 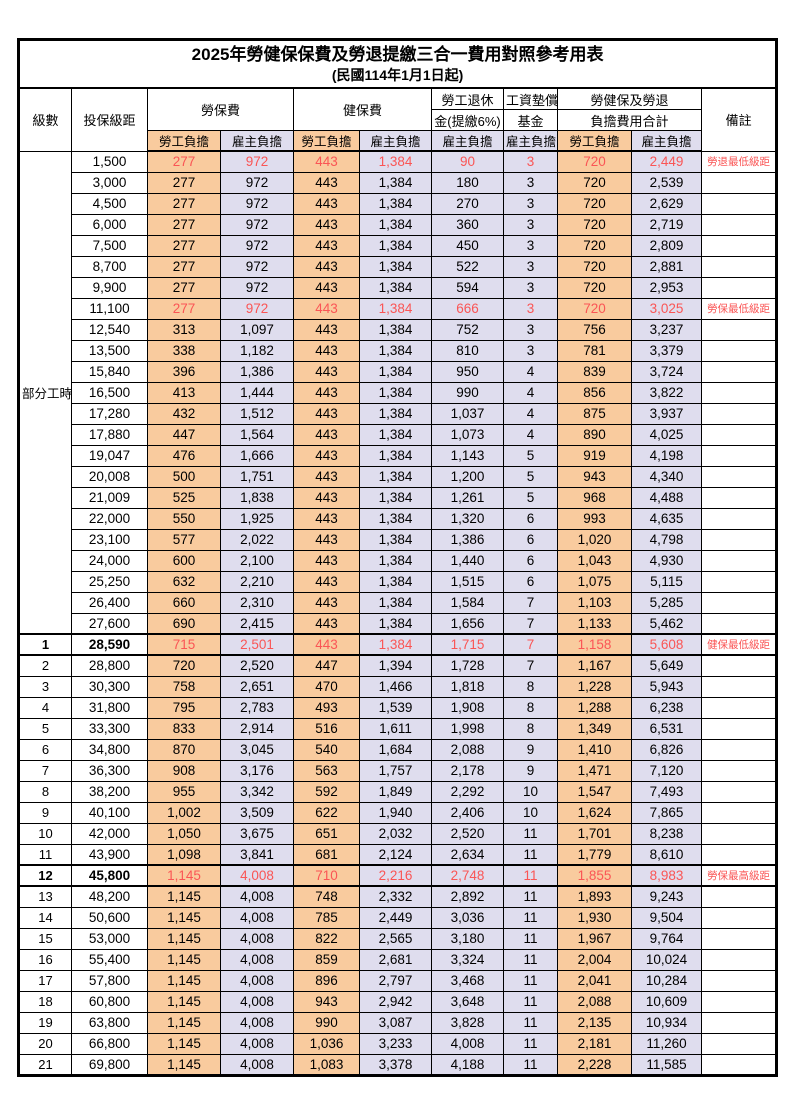 What do you see at coordinates (184, 833) in the screenshot?
I see `labor-employee-cell: 1,050` at bounding box center [184, 833].